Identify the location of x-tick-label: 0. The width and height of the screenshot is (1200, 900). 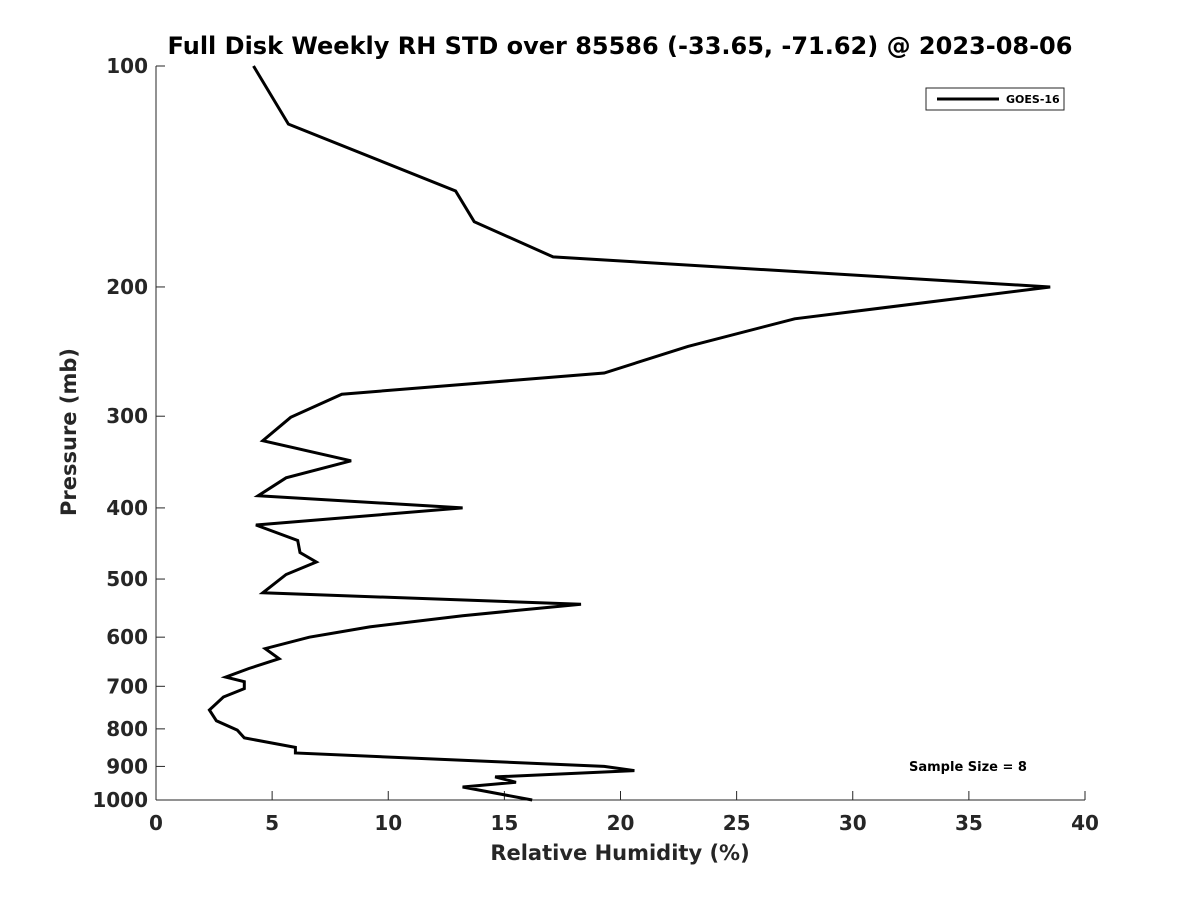
(156, 823).